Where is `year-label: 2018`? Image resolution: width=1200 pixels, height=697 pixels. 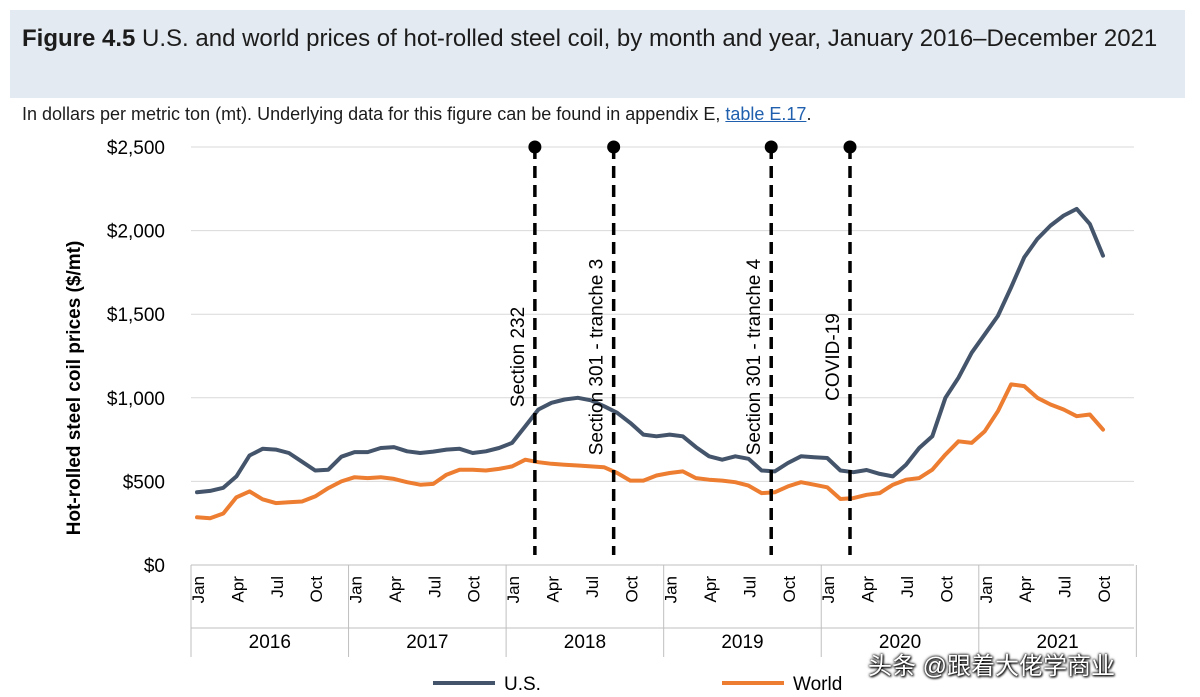
year-label: 2018 is located at coordinates (585, 642).